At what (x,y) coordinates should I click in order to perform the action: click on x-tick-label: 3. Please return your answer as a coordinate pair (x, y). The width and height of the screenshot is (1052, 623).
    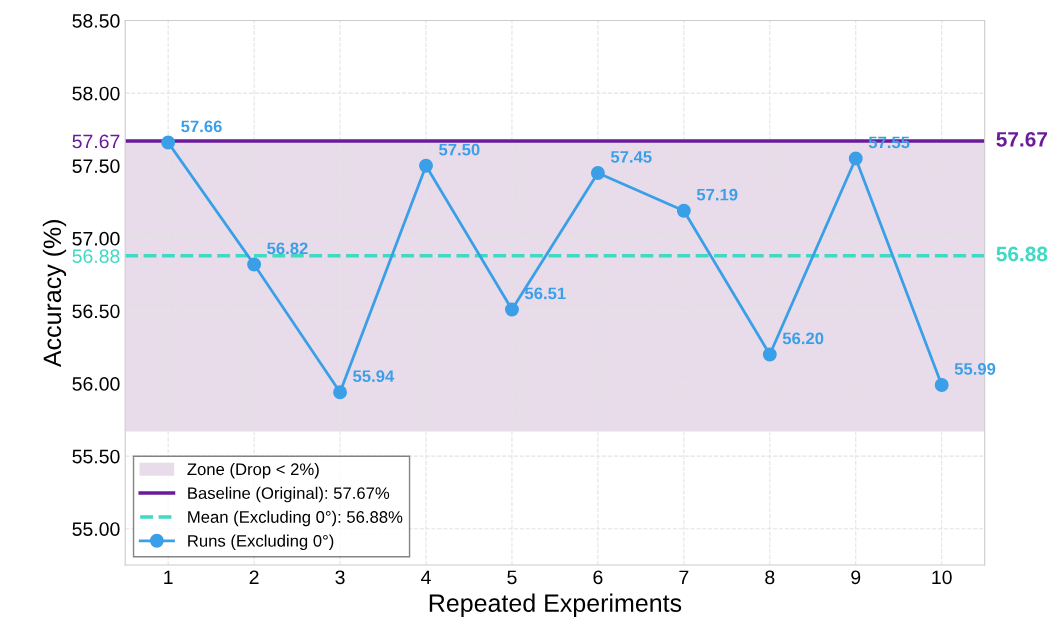
    Looking at the image, I should click on (340, 577).